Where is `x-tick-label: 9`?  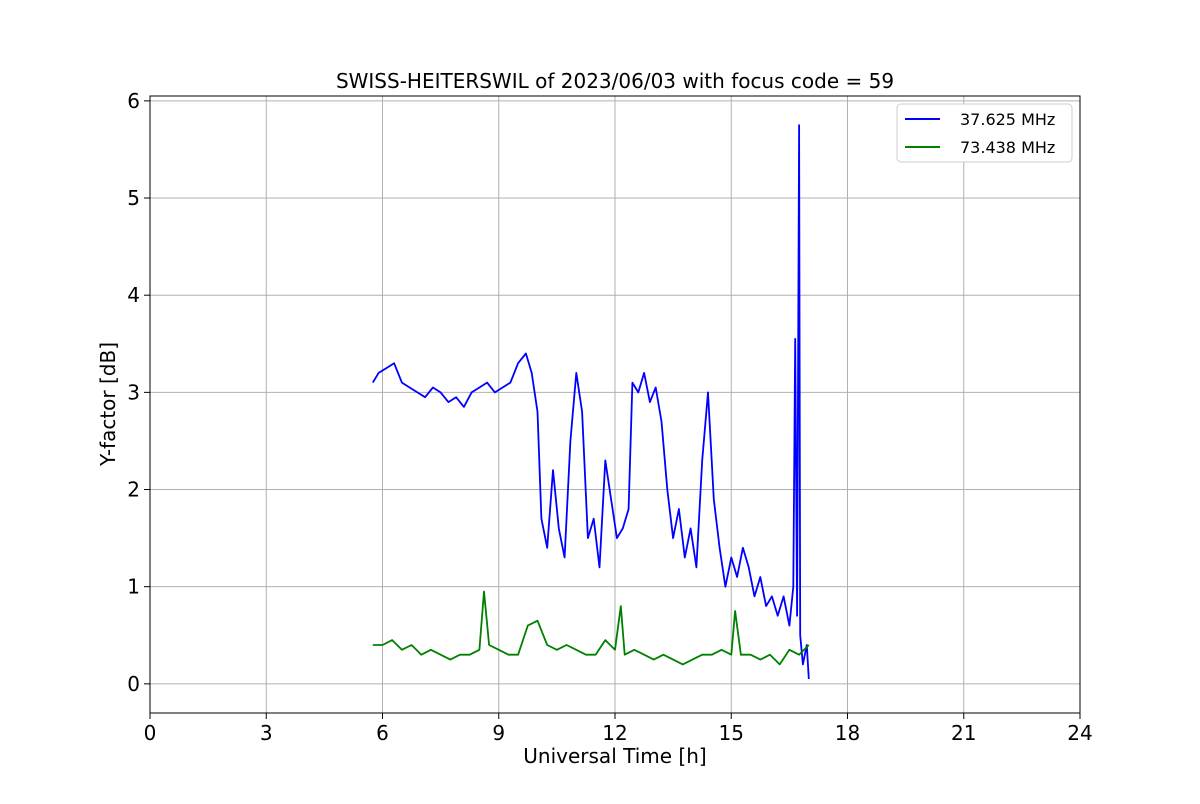 x-tick-label: 9 is located at coordinates (498, 733).